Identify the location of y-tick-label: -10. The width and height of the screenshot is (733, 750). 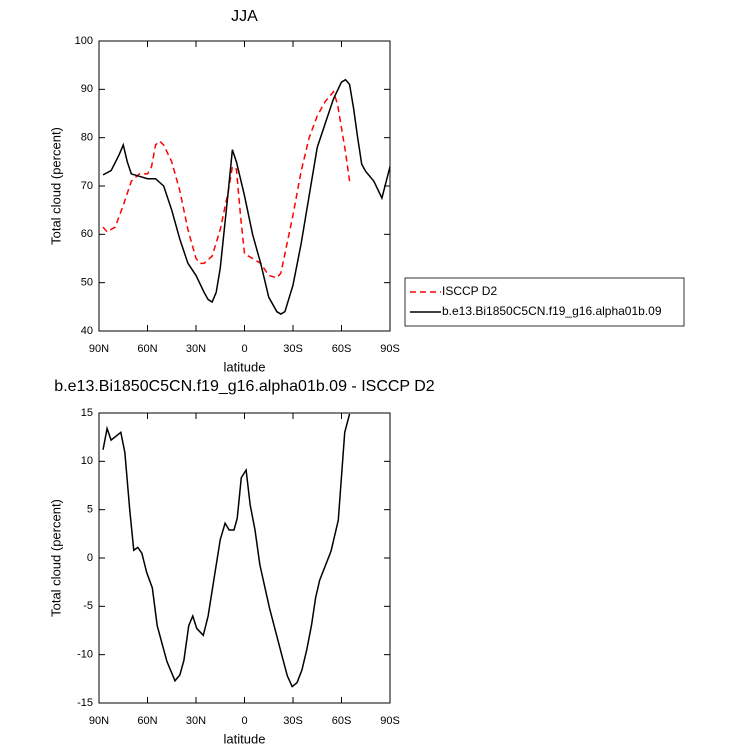
(85, 655).